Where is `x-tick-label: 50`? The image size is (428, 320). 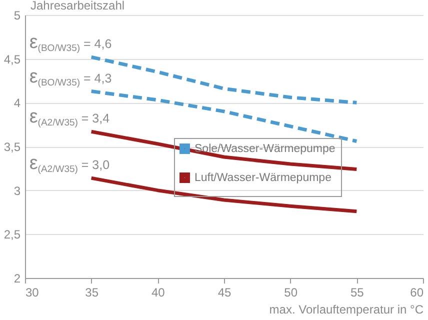 x-tick-label: 50 is located at coordinates (291, 293).